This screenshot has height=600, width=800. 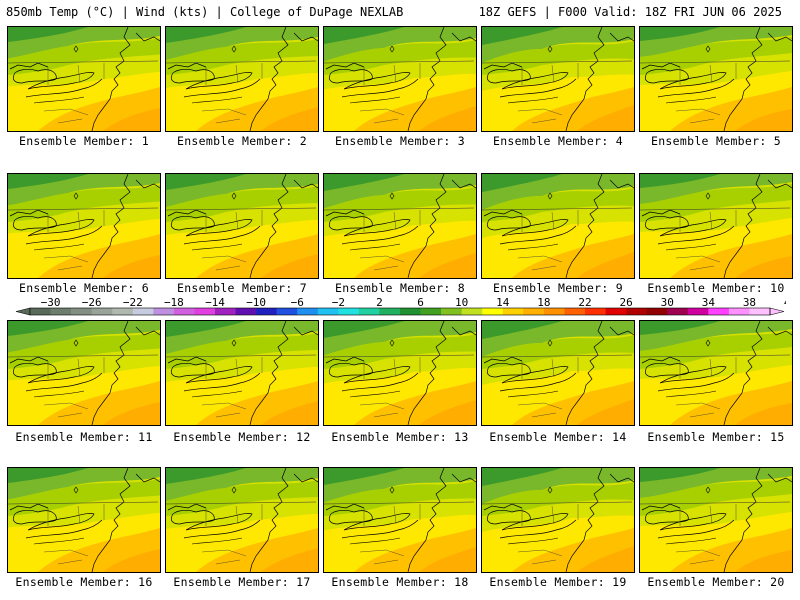 I want to click on colorbar-tick-label: 42, so click(x=785, y=303).